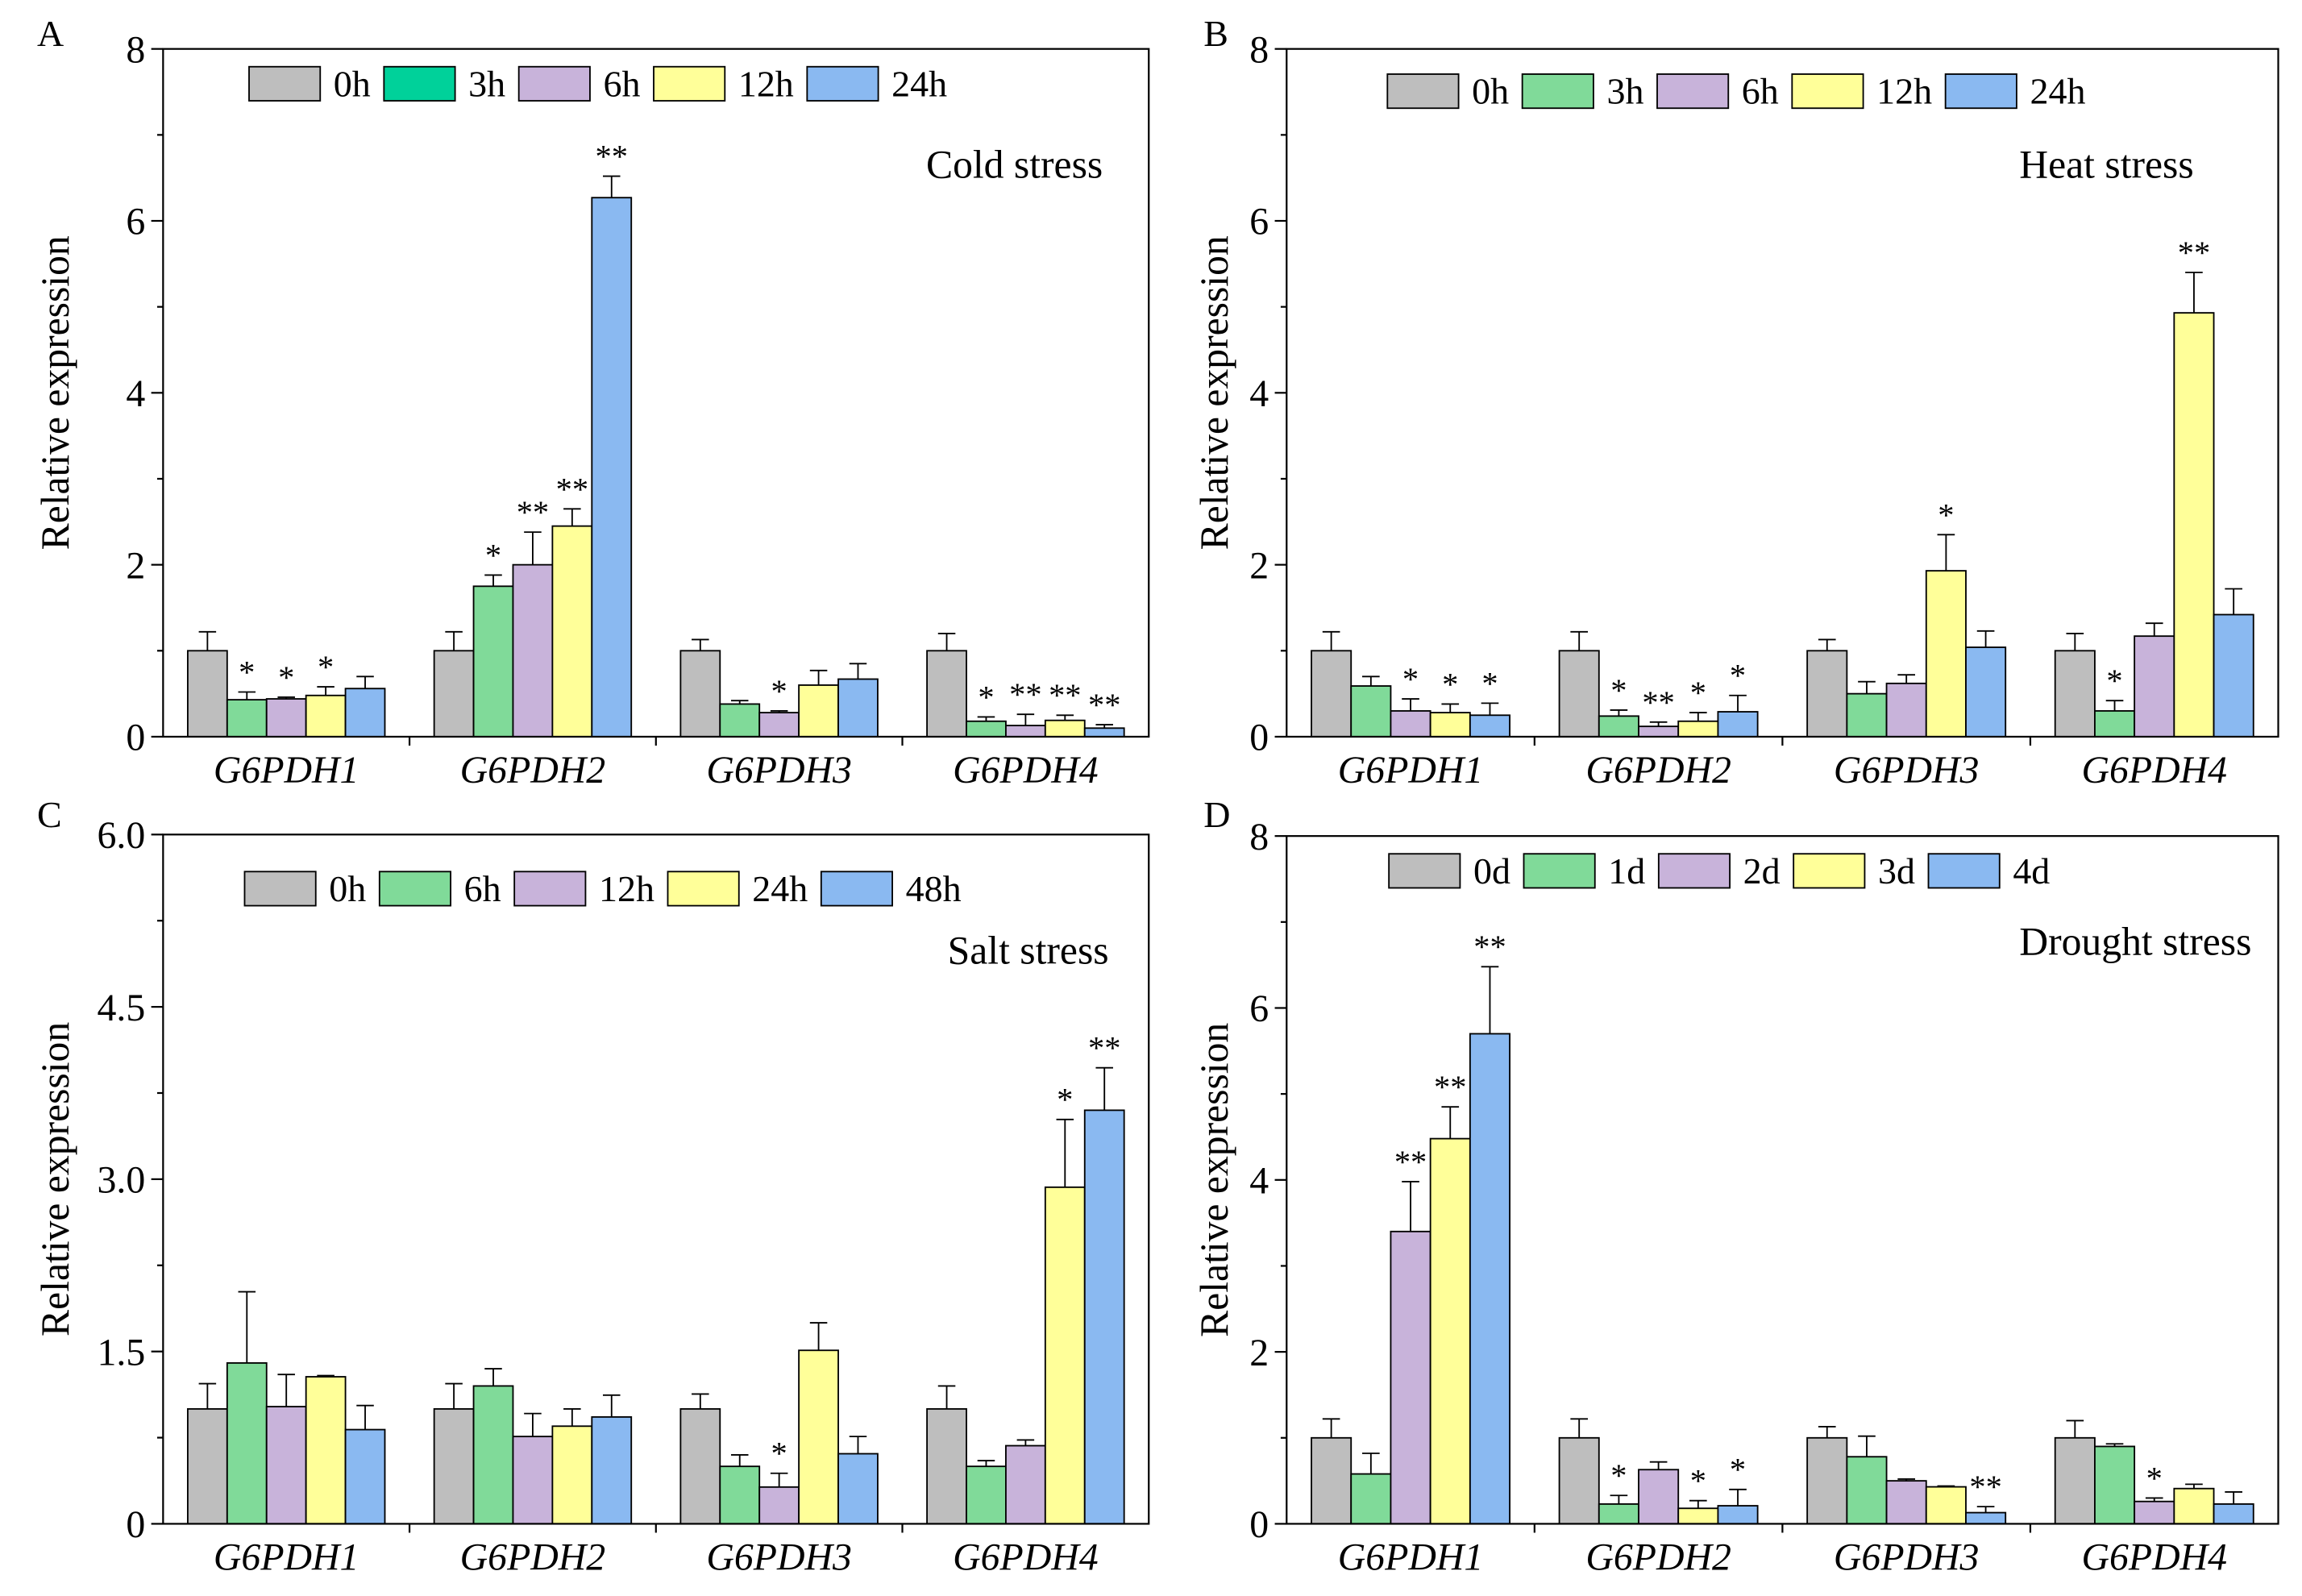 This screenshot has width=2302, height=1596. Describe the element at coordinates (2106, 165) in the screenshot. I see `stress-title: Heat stress` at that location.